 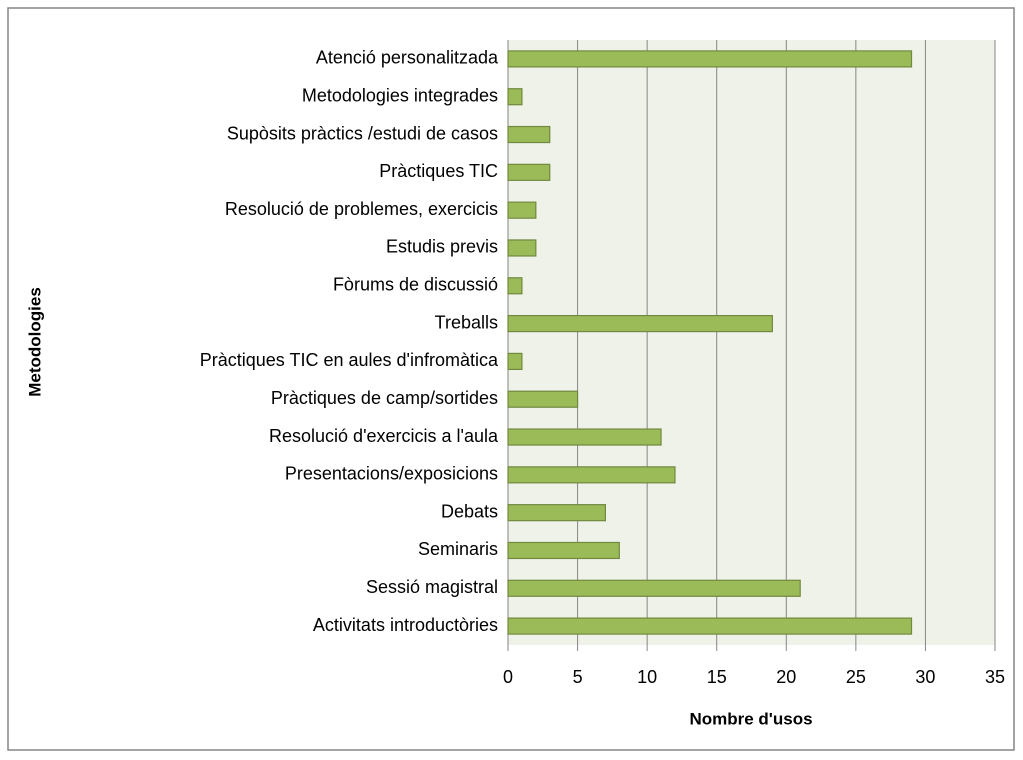 What do you see at coordinates (405, 625) in the screenshot?
I see `y-tick-label: Activitats introductòries` at bounding box center [405, 625].